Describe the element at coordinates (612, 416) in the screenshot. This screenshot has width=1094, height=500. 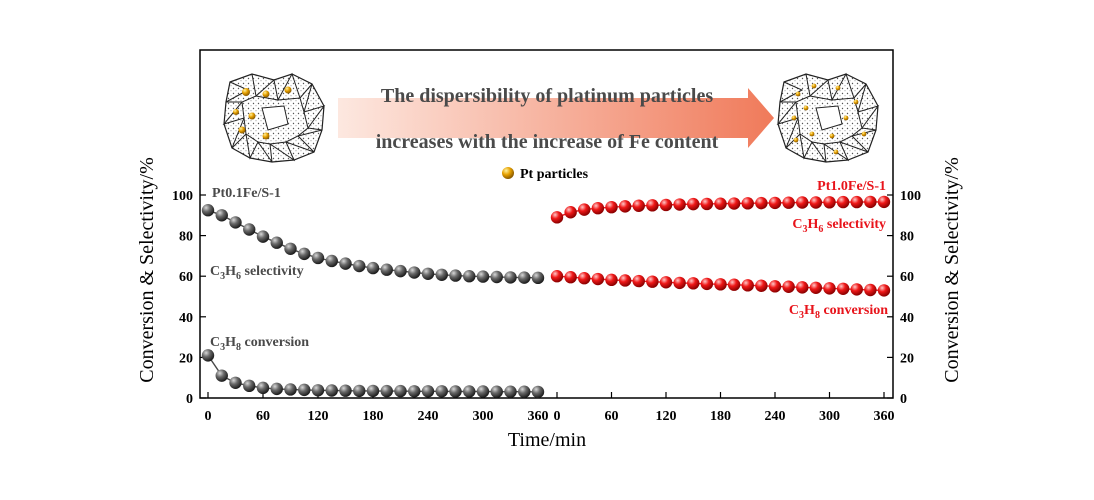
I see `x-tick-label-p2-60: 60` at that location.